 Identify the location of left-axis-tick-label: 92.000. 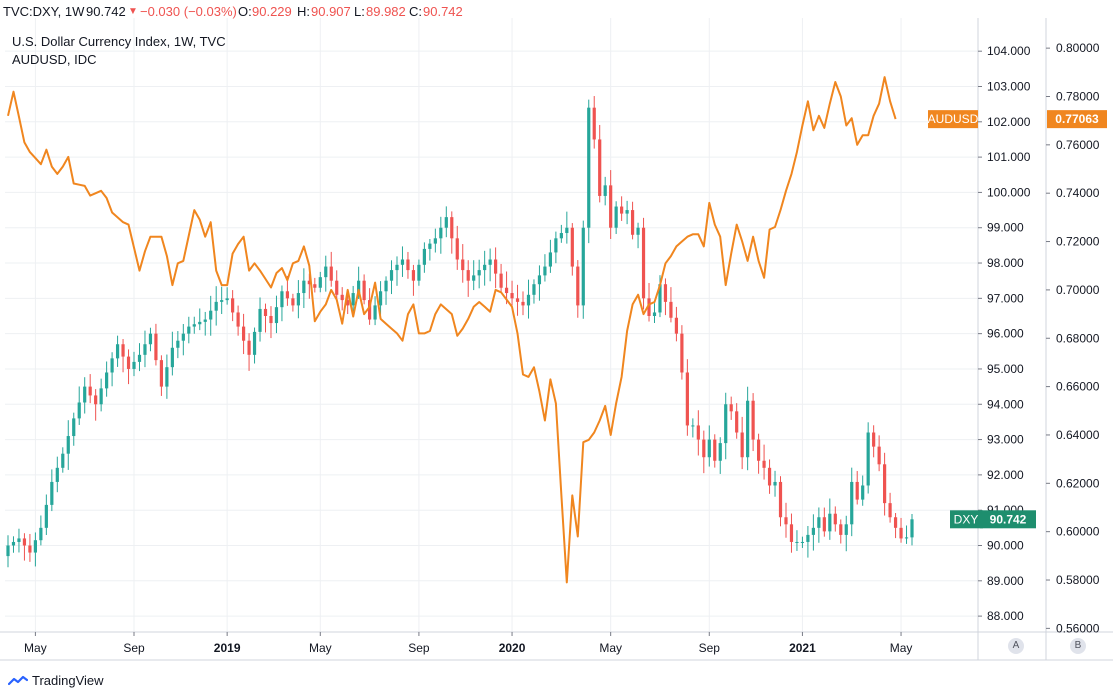
(1005, 475).